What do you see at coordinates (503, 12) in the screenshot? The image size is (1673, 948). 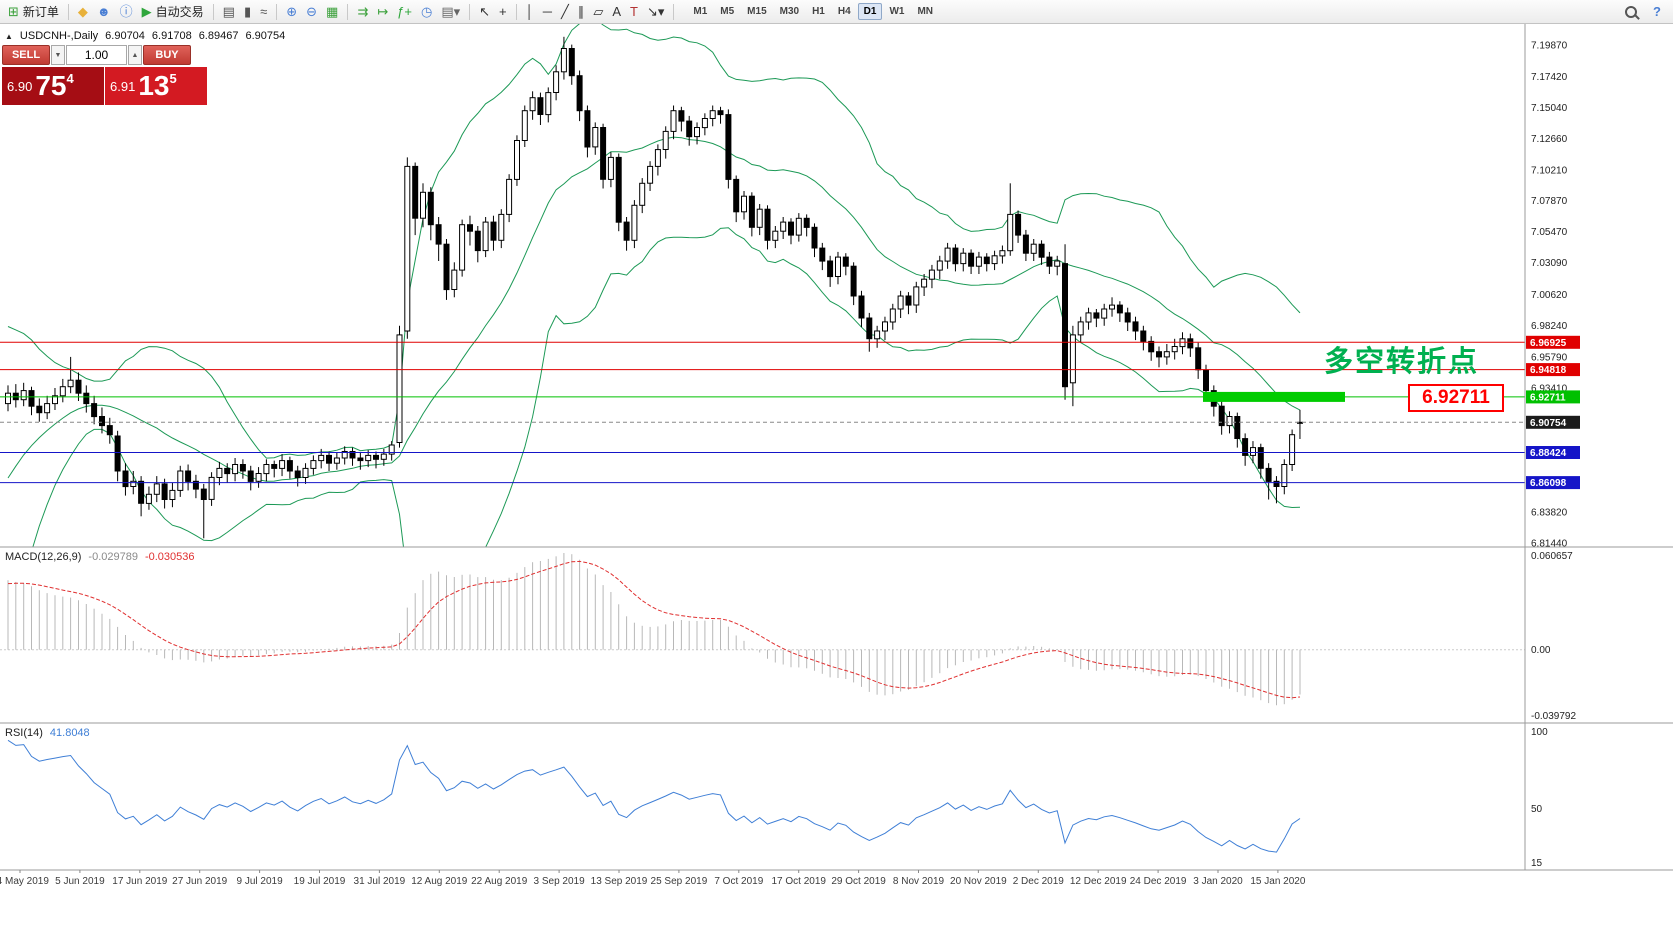 I see `crosshair-button: +` at bounding box center [503, 12].